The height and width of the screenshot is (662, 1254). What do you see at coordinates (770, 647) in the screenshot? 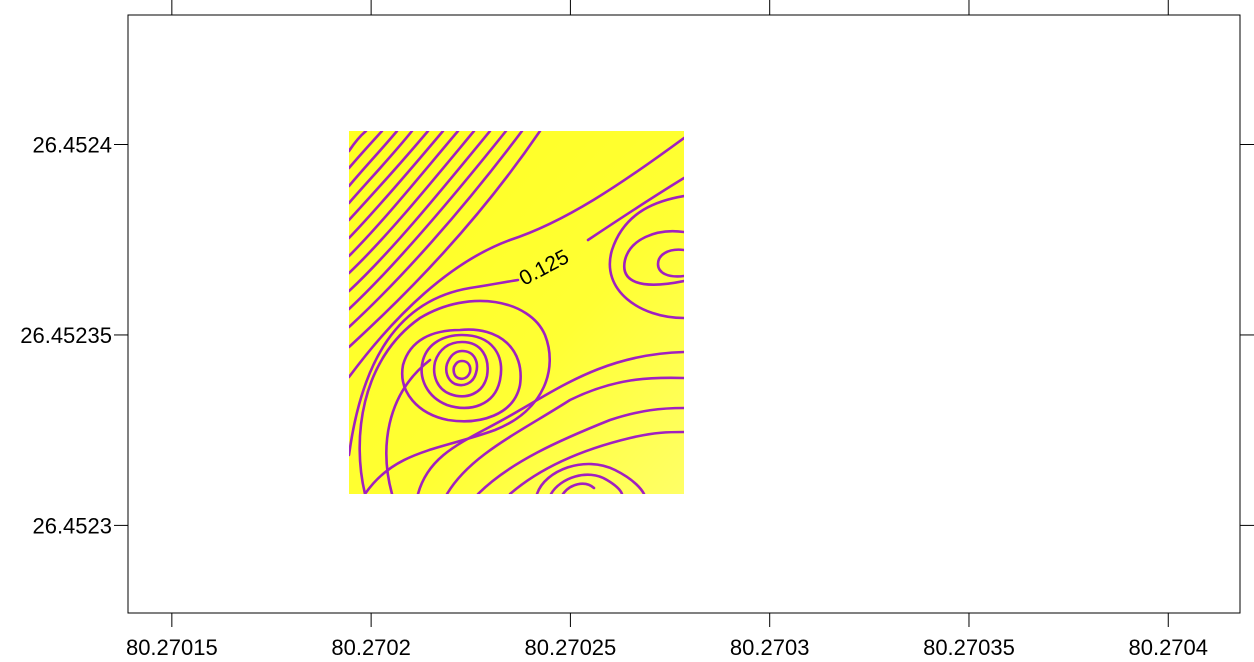
I see `x-tick-label: 80.2703` at bounding box center [770, 647].